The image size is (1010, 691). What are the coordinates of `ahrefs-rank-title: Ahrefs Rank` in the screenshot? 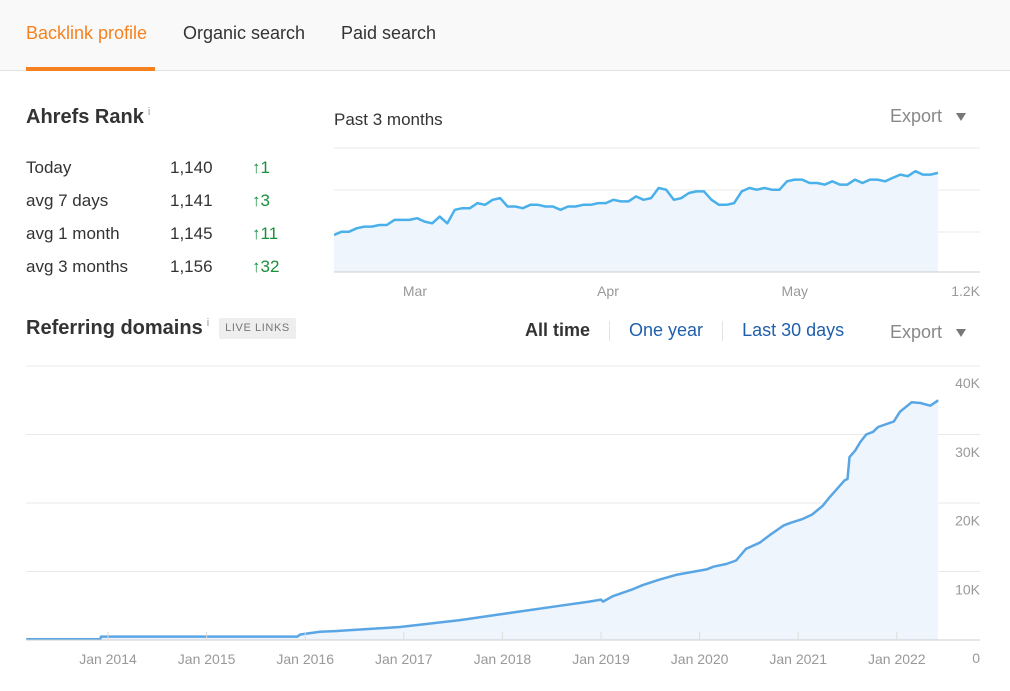 It's located at (85, 117).